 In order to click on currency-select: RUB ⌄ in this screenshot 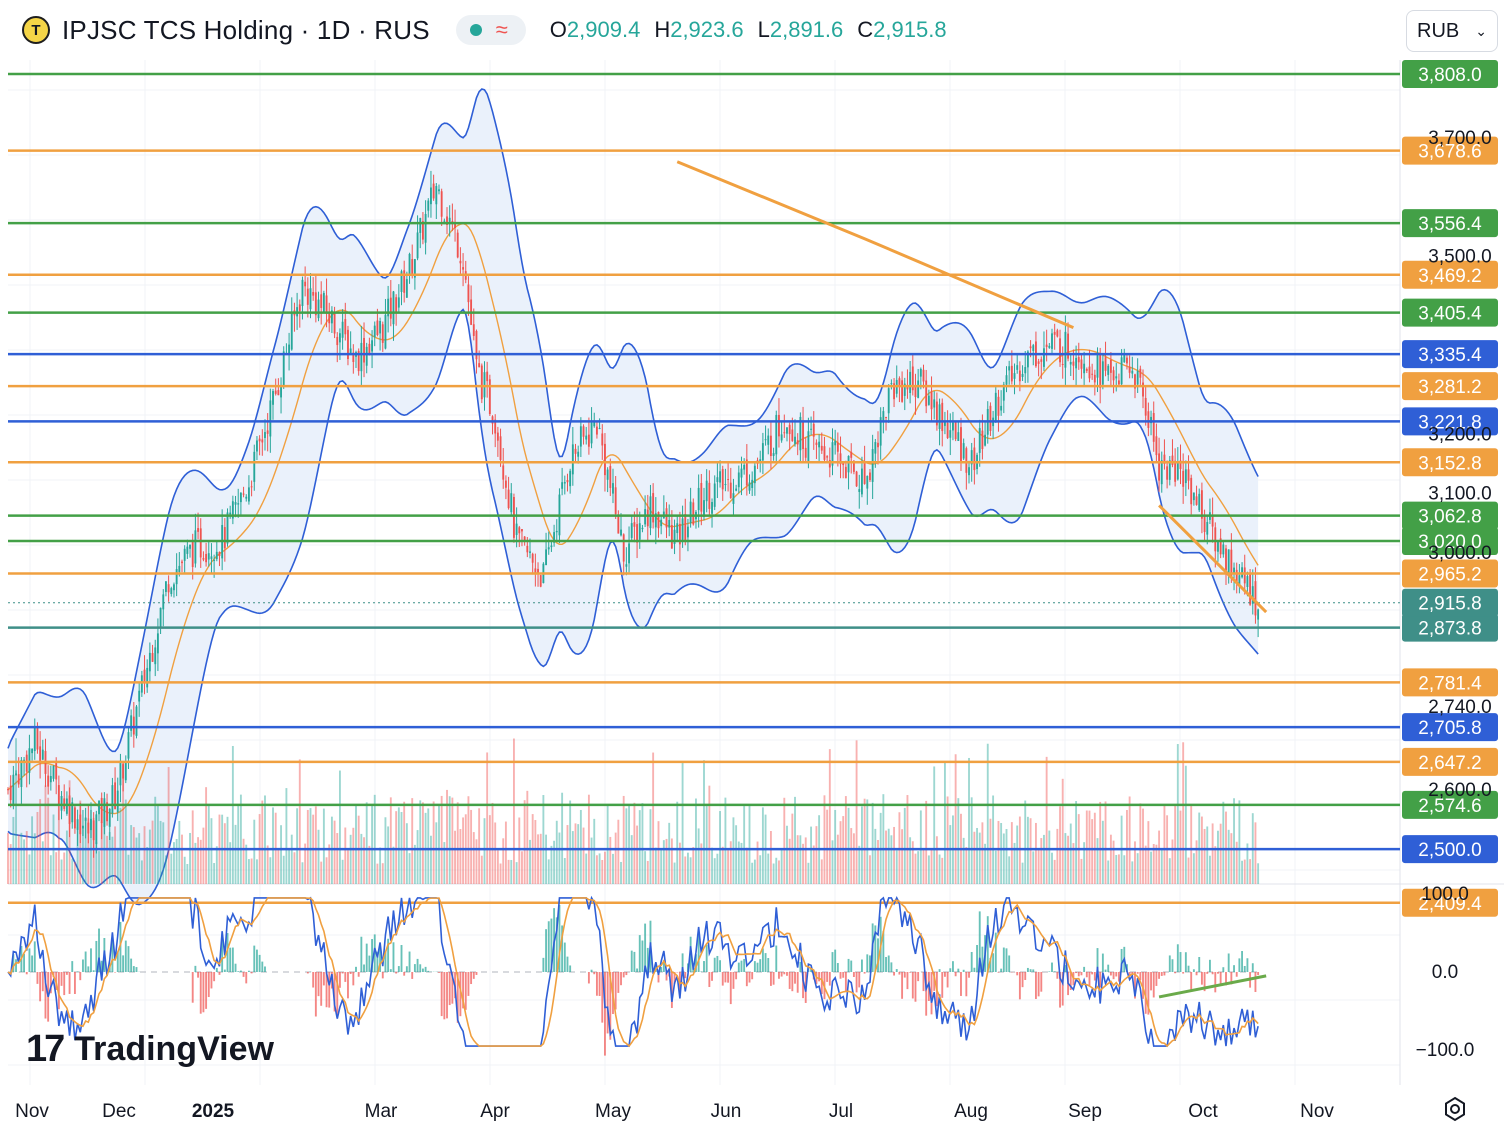, I will do `click(1452, 31)`.